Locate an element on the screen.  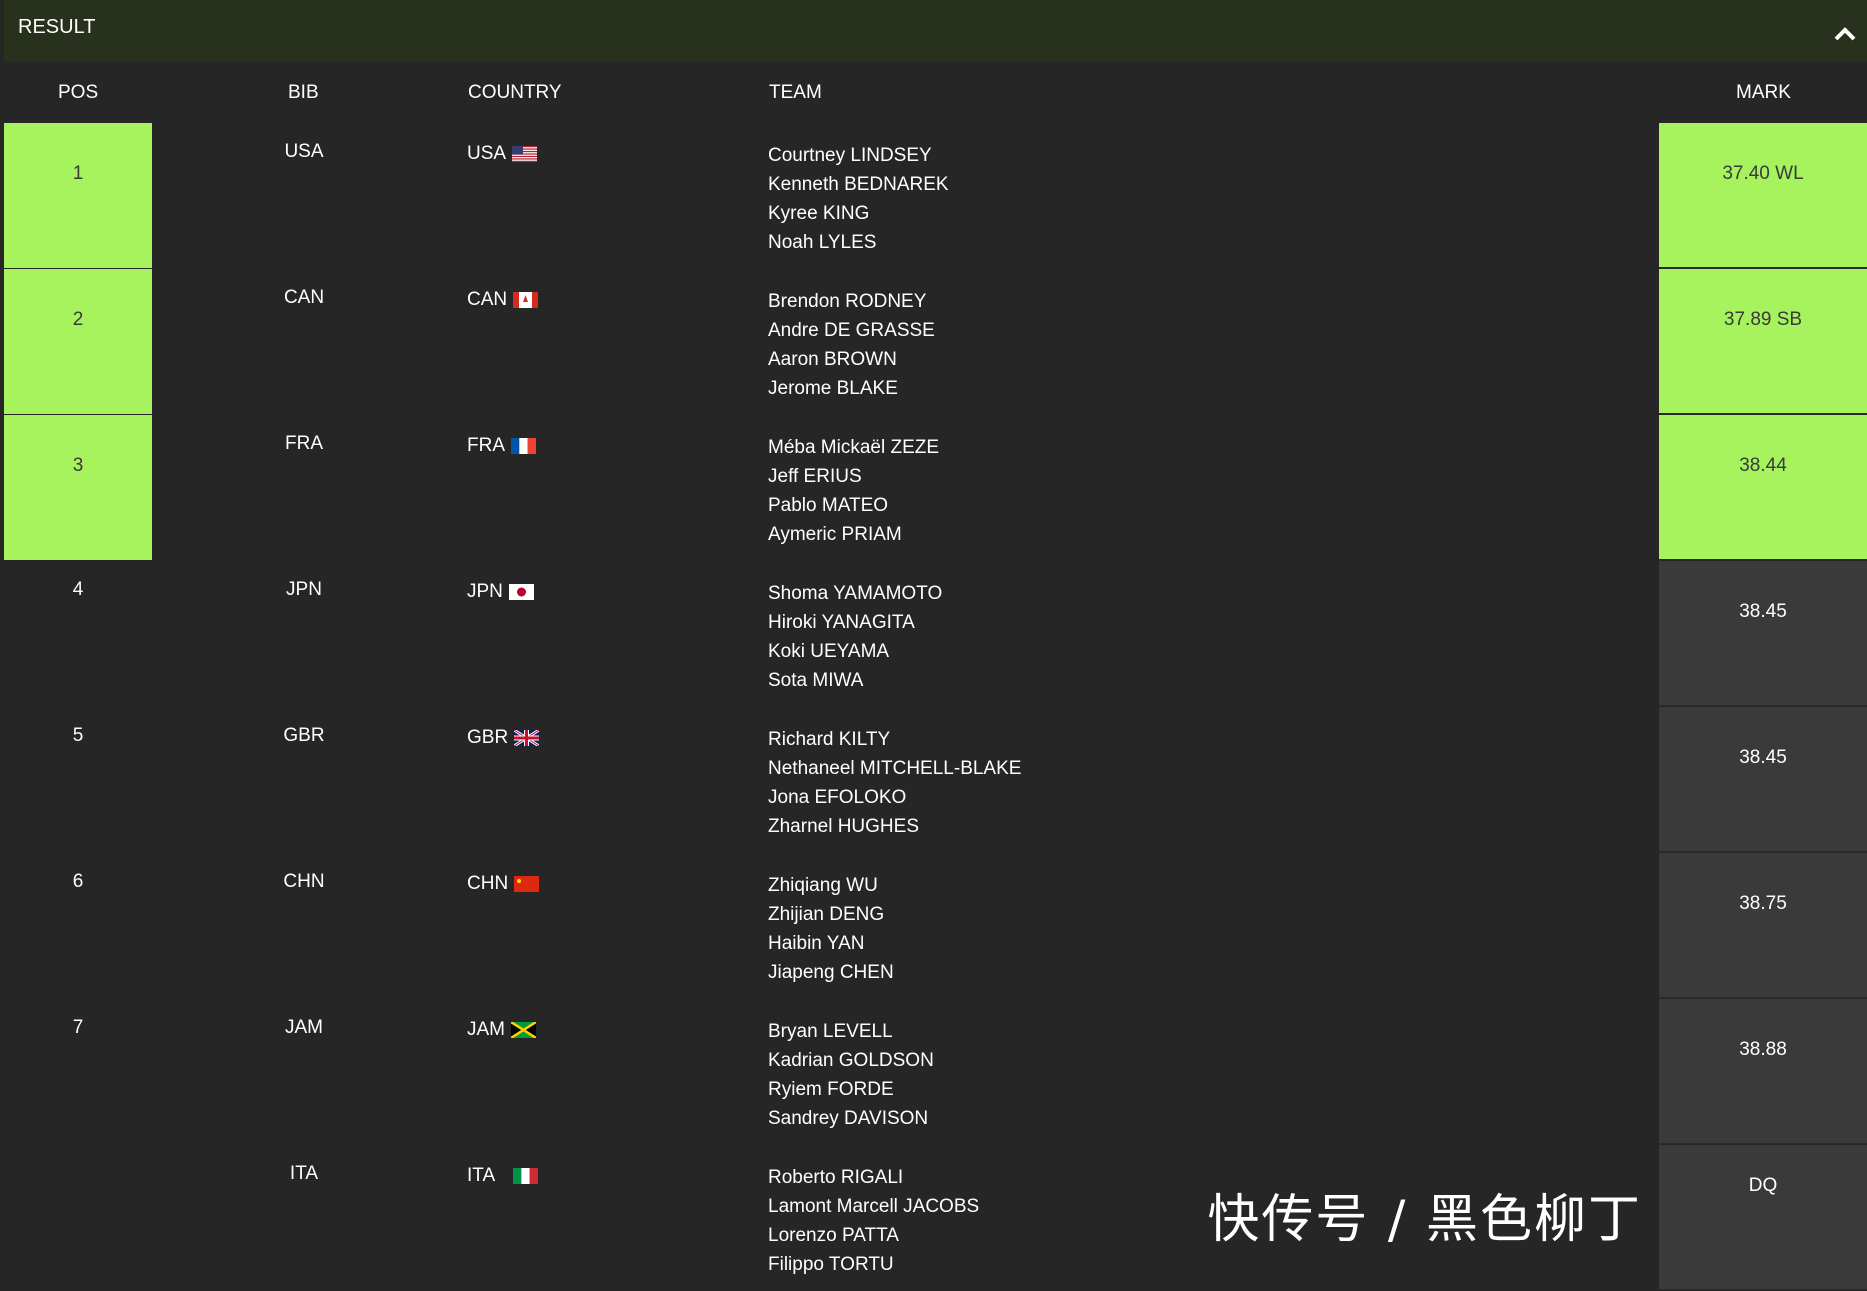
country-code: JPN is located at coordinates (485, 591).